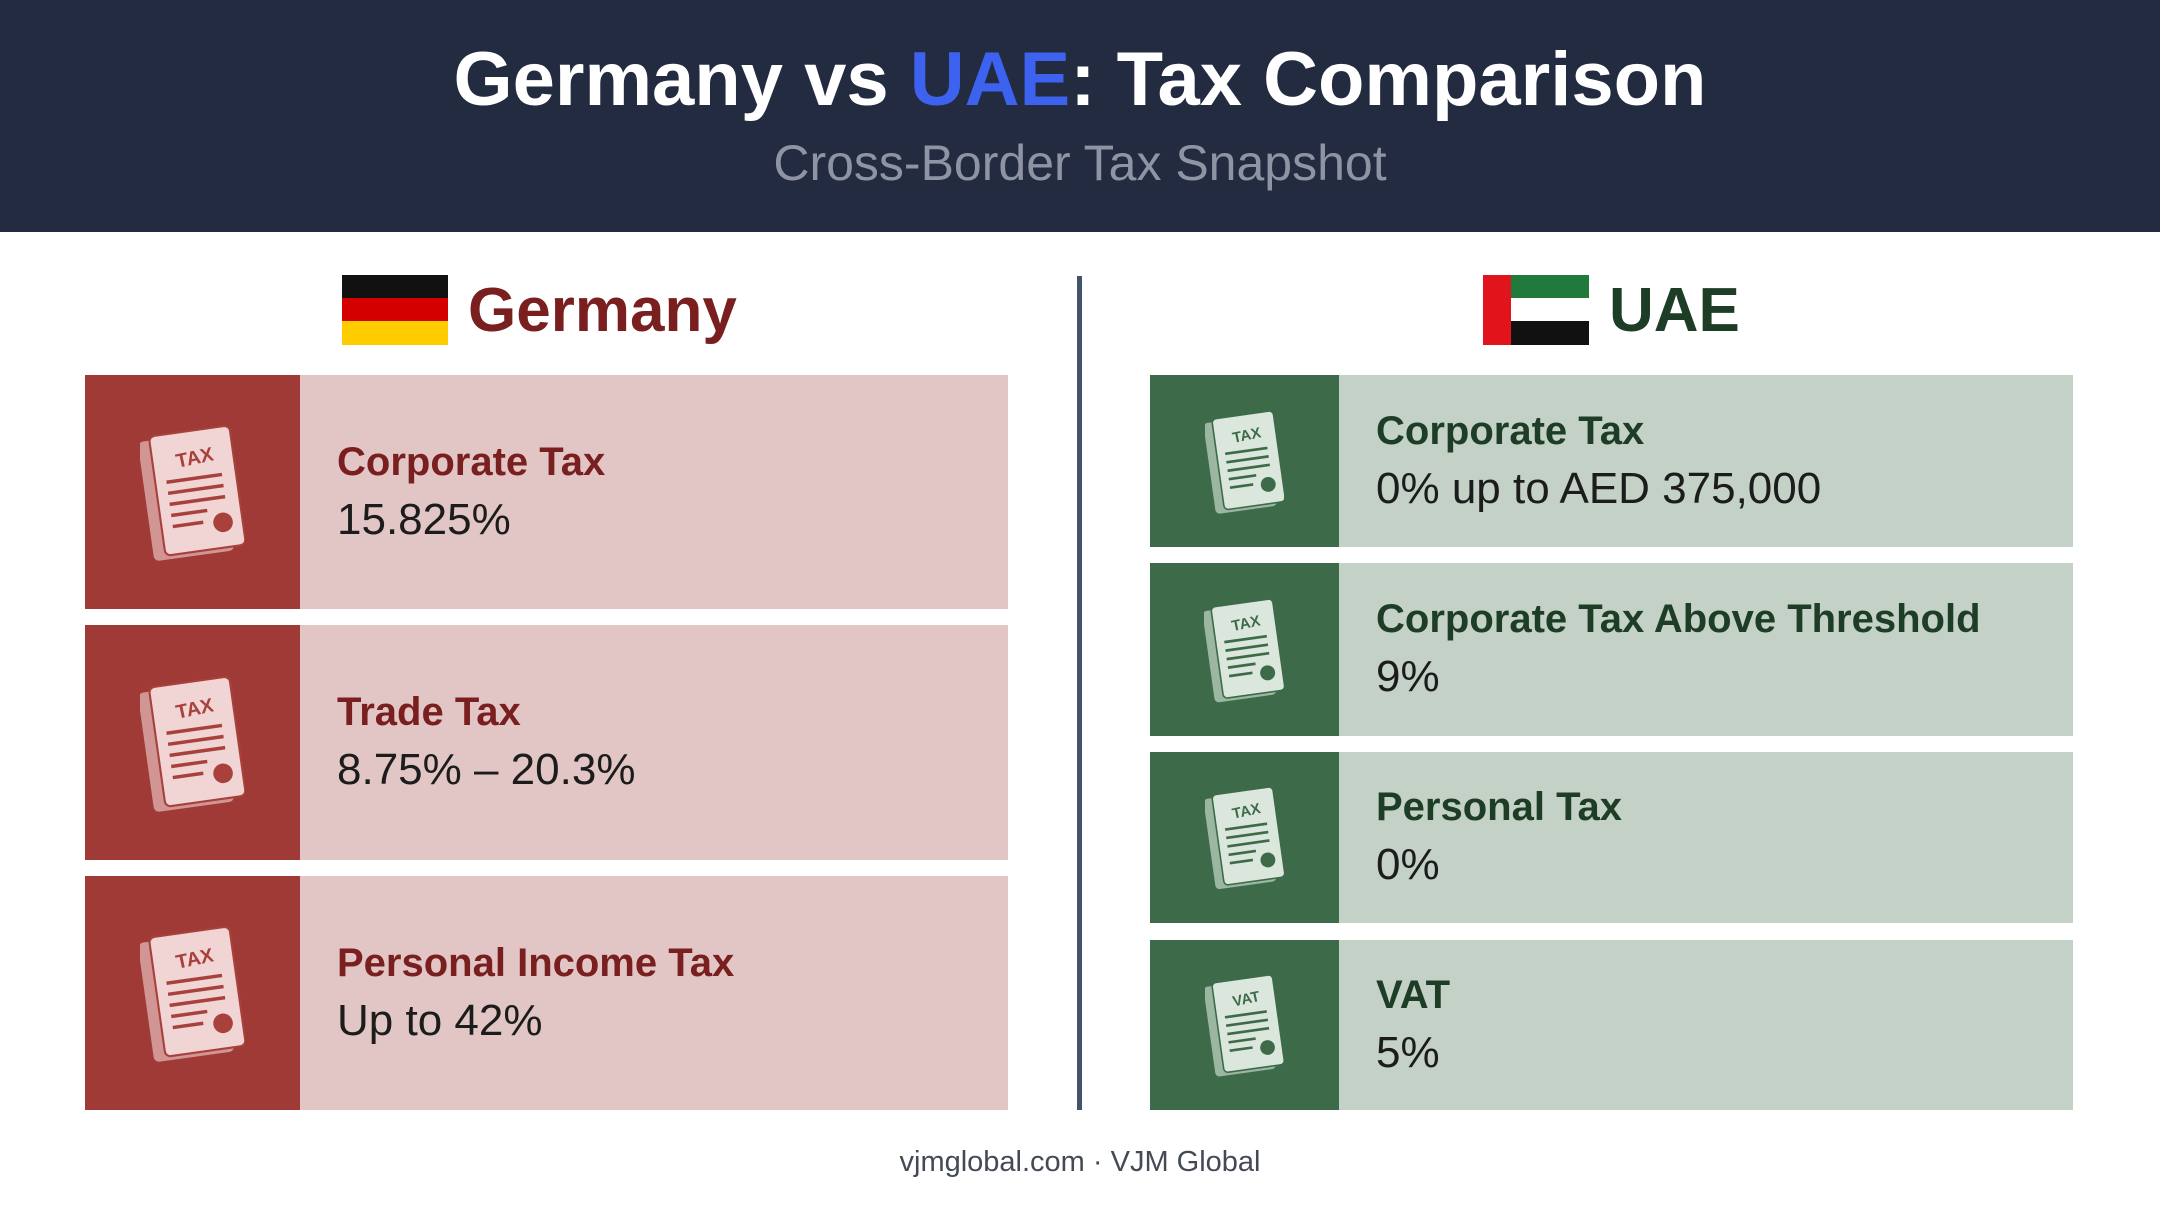 This screenshot has height=1206, width=2160. I want to click on card-text: Personal Tax 0%, so click(1706, 837).